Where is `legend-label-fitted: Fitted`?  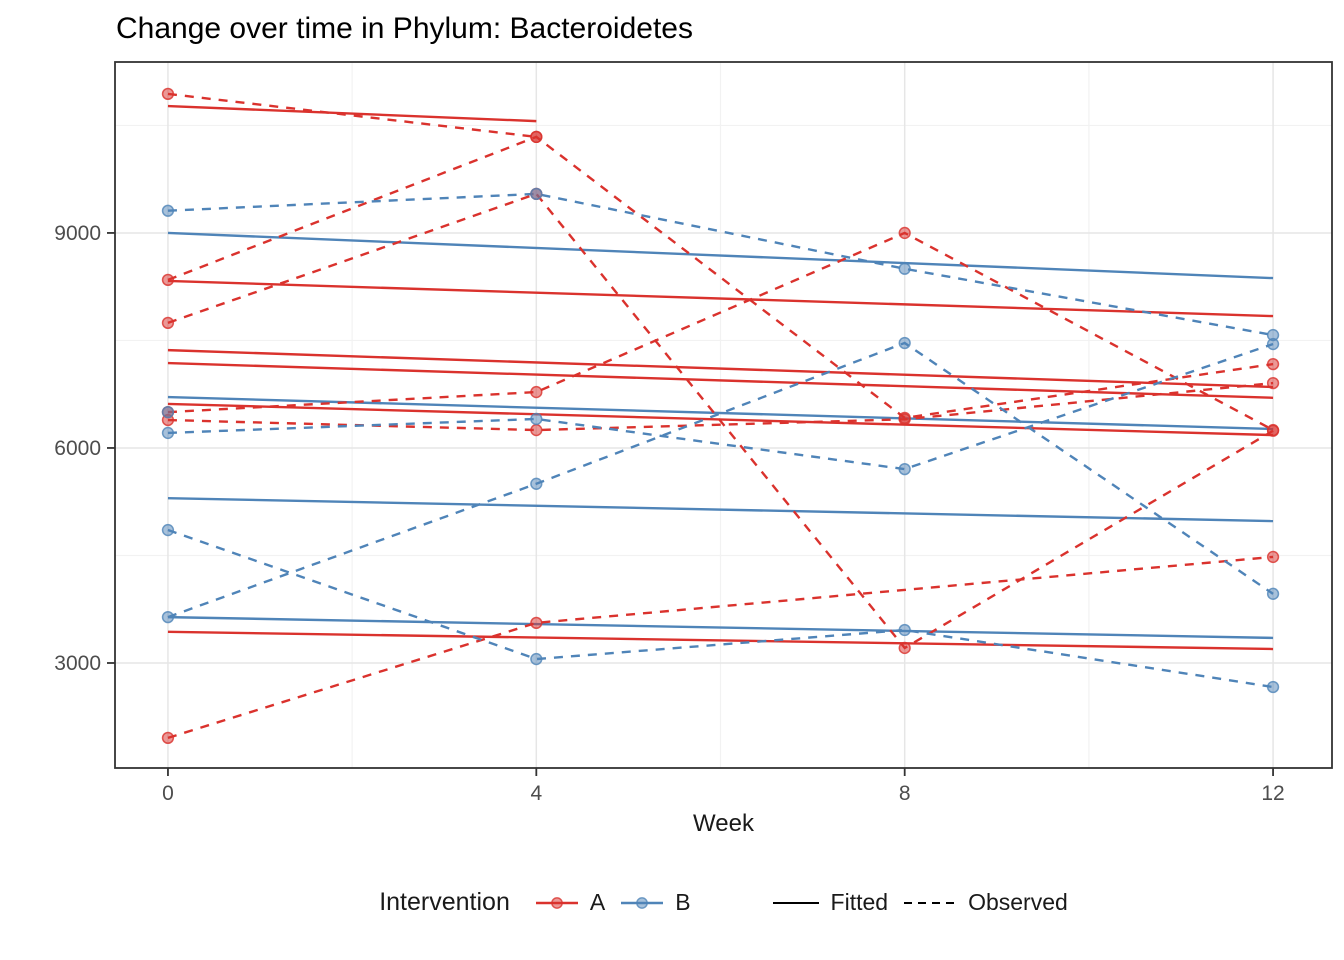 legend-label-fitted: Fitted is located at coordinates (859, 902).